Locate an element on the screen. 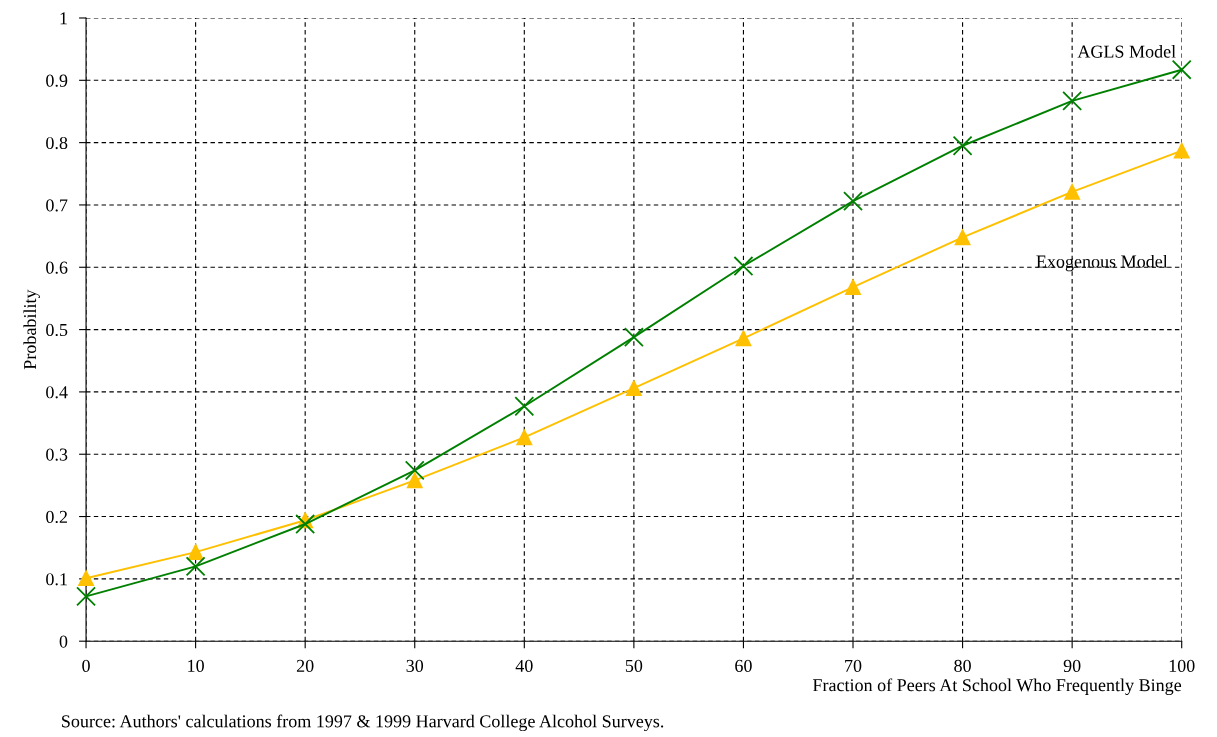  x-tick-label: 60 is located at coordinates (743, 665).